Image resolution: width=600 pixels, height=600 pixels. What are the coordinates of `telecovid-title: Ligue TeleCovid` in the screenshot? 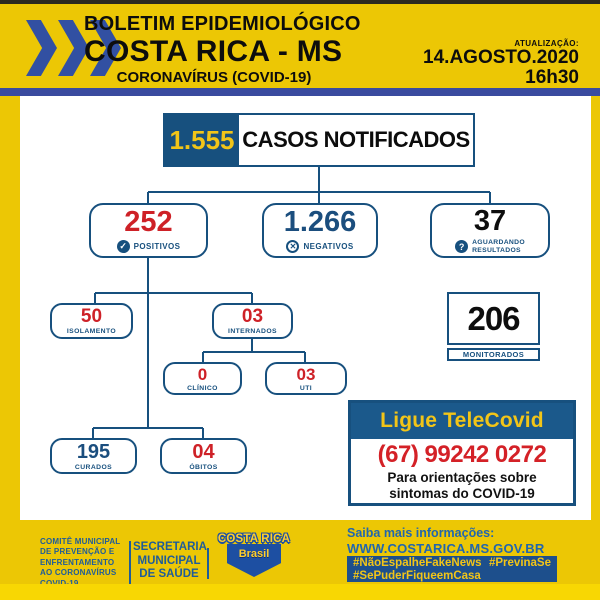 It's located at (462, 420).